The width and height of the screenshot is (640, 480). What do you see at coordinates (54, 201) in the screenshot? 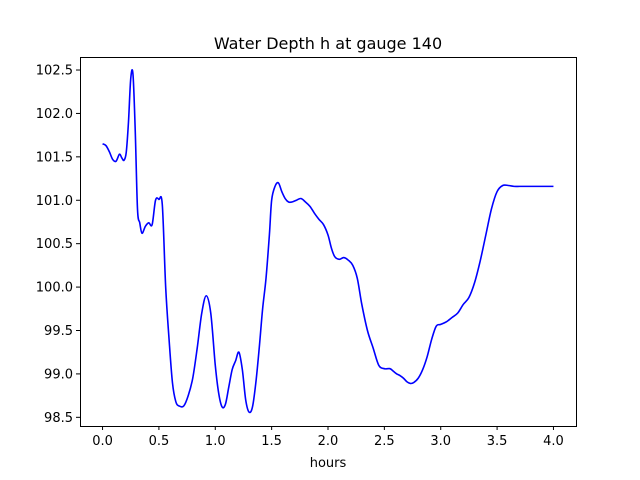
I see `y-tick-label: 101.0` at bounding box center [54, 201].